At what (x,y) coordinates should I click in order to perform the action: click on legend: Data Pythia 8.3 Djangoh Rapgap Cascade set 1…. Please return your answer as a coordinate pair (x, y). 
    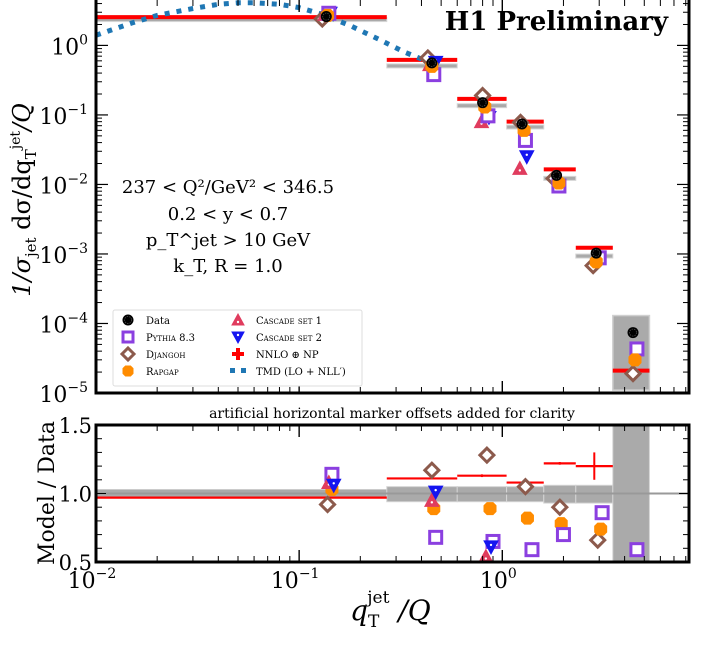
    Looking at the image, I should click on (237, 348).